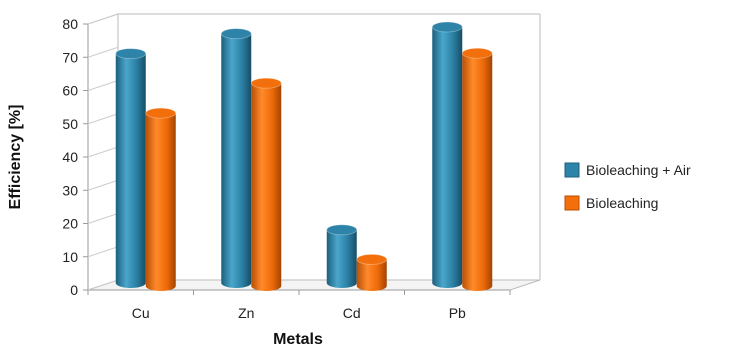  Describe the element at coordinates (352, 313) in the screenshot. I see `x-tick-label: Cd` at that location.